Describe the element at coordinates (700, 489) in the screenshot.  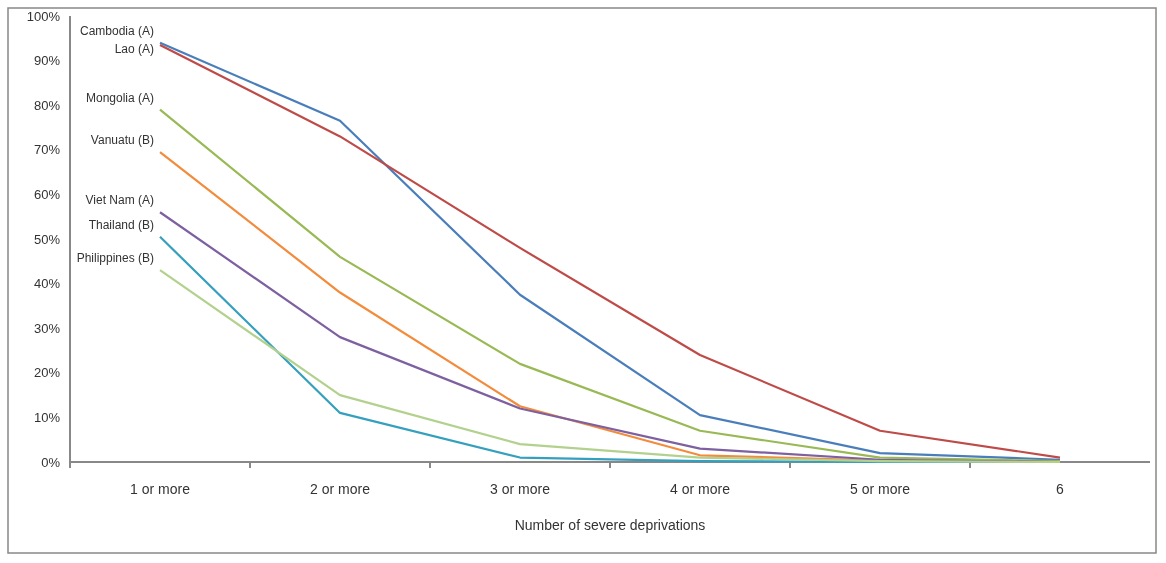
I see `x-tick-label: 4 or more` at that location.